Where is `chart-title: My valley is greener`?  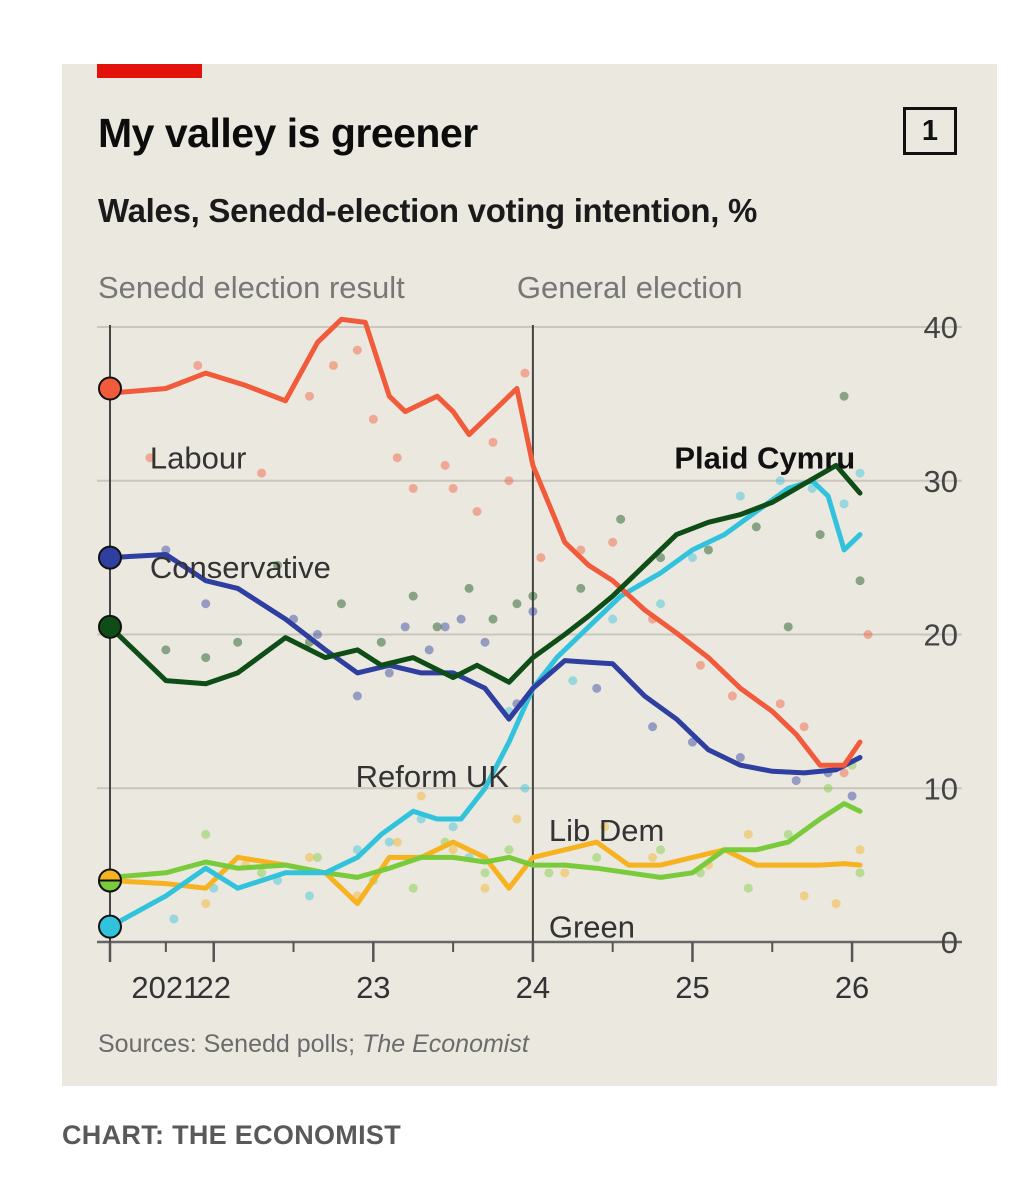
chart-title: My valley is greener is located at coordinates (288, 133).